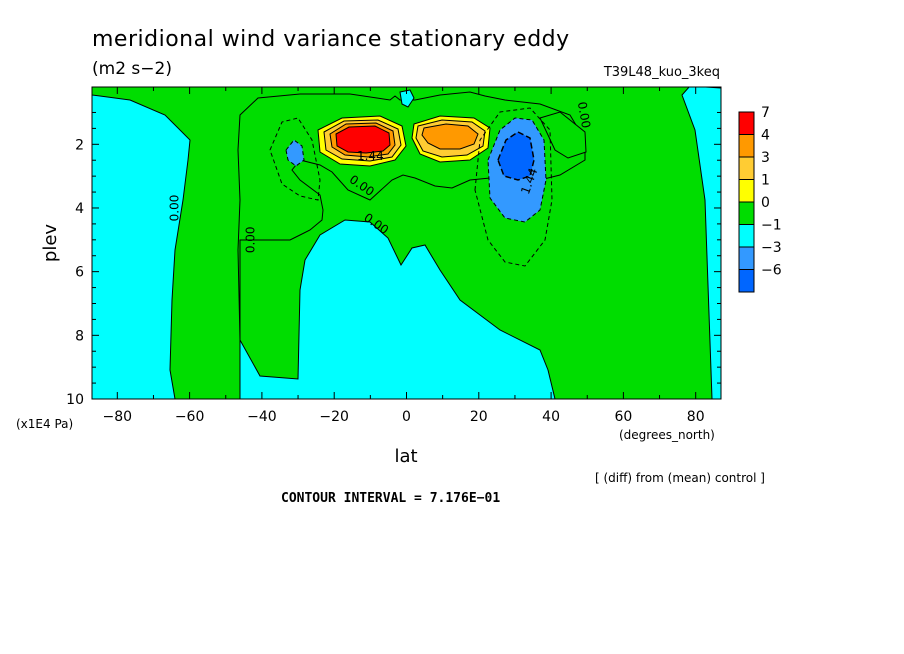 The image size is (904, 654). Describe the element at coordinates (771, 271) in the screenshot. I see `colorbar-label: −6` at that location.